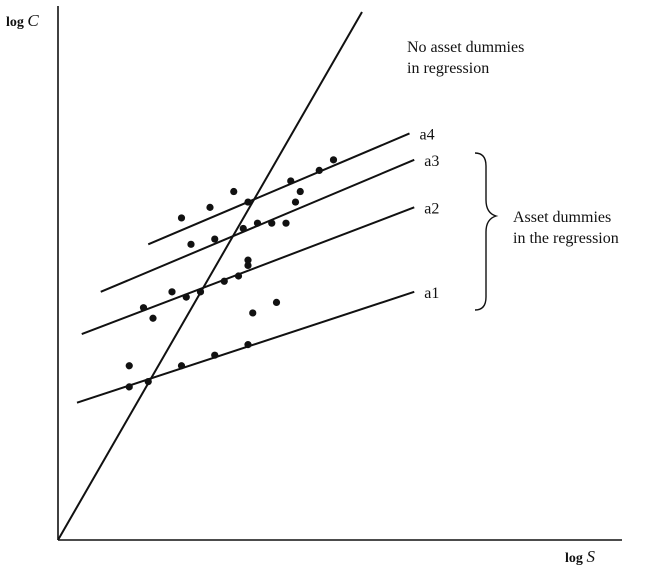  I want to click on bracket-brace, so click(486, 231).